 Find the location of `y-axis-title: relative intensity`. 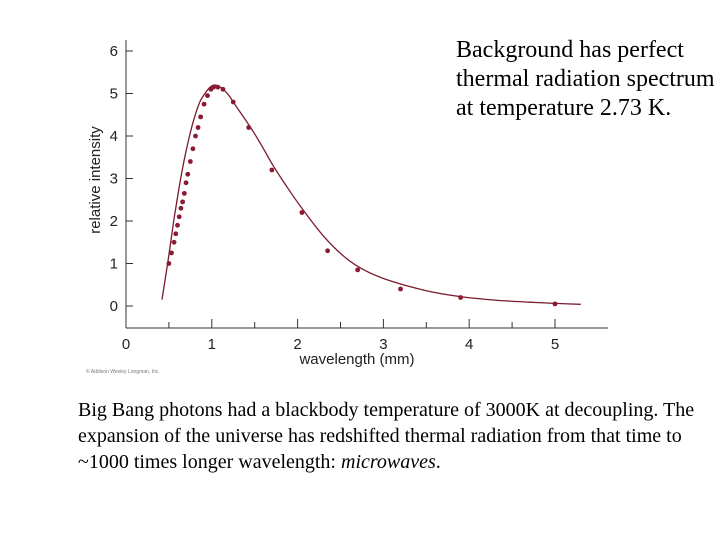

y-axis-title: relative intensity is located at coordinates (95, 180).